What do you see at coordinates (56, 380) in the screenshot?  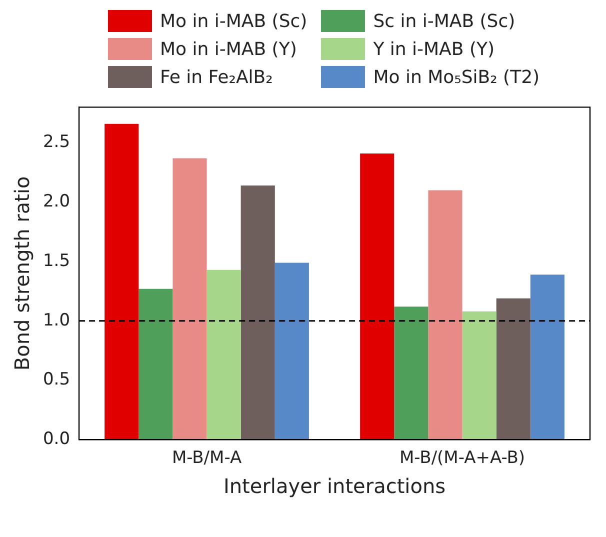 I see `y-tick-label: 0.5` at bounding box center [56, 380].